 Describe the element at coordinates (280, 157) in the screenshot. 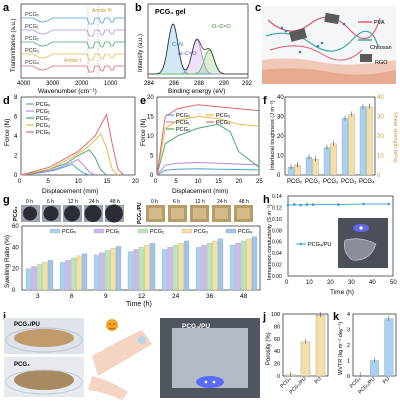

I see `y-tick-left: 10` at that location.